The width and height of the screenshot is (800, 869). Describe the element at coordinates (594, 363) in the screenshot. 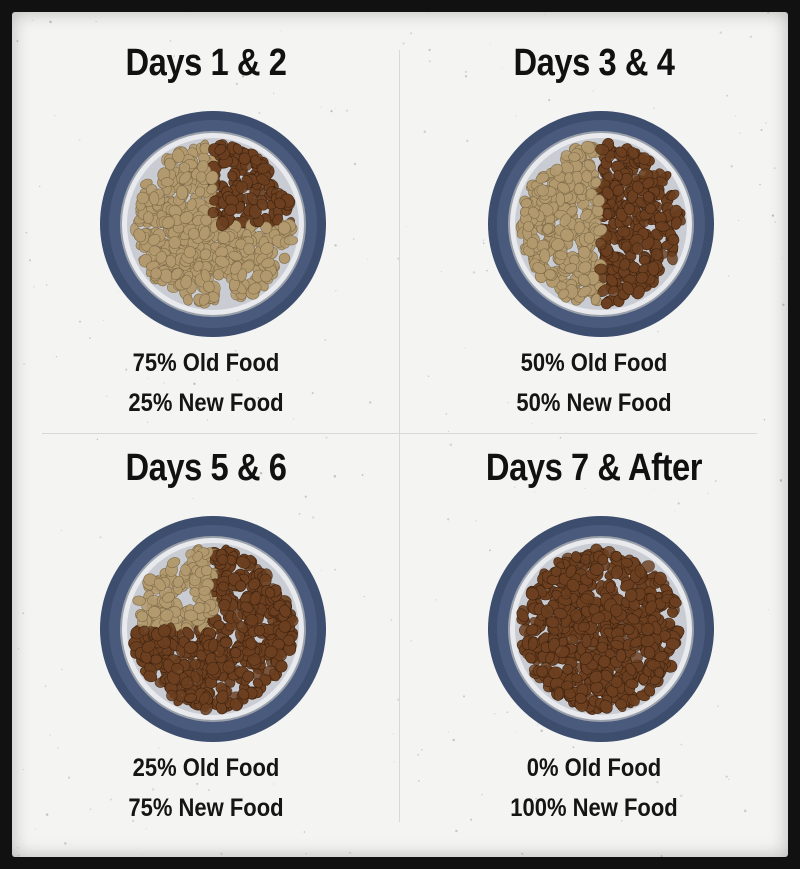

I see `old-food-ratio: 50% Old Food` at that location.